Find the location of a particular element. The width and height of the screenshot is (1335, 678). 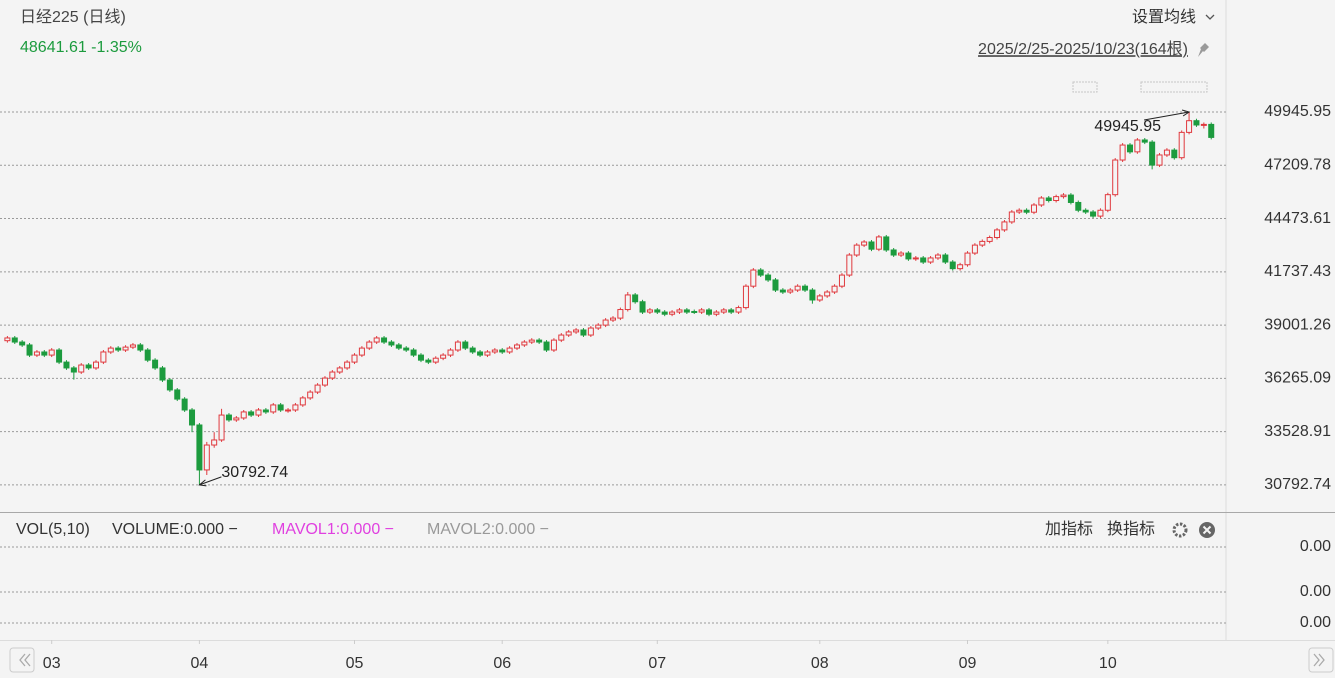

scroll-right is located at coordinates (1321, 660).